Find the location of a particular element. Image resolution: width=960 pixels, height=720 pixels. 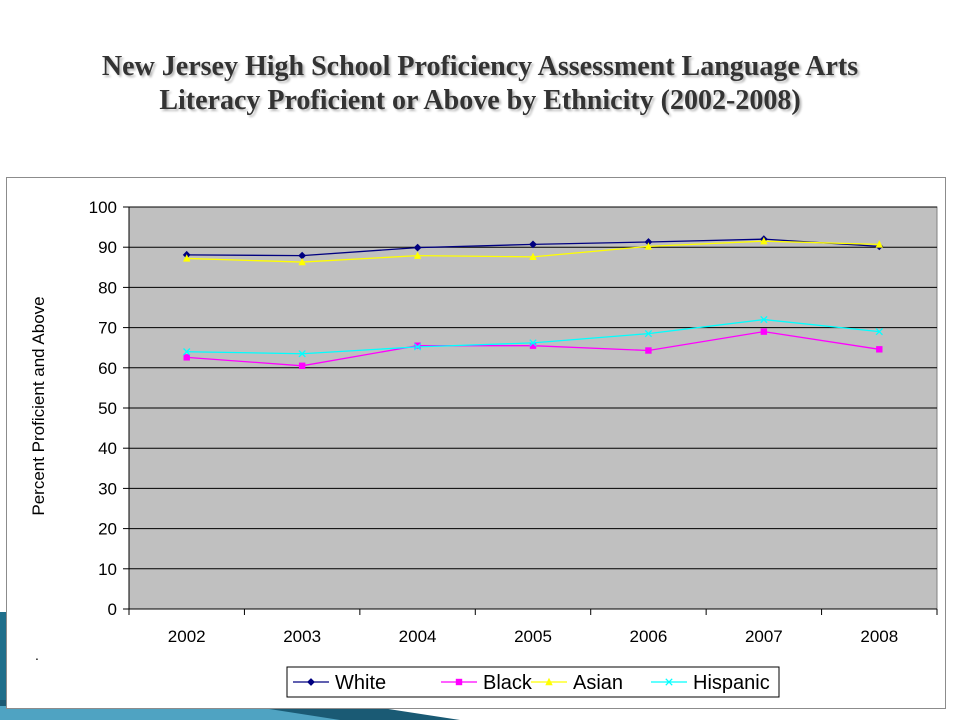

x-tick-label: 2004 is located at coordinates (418, 636).